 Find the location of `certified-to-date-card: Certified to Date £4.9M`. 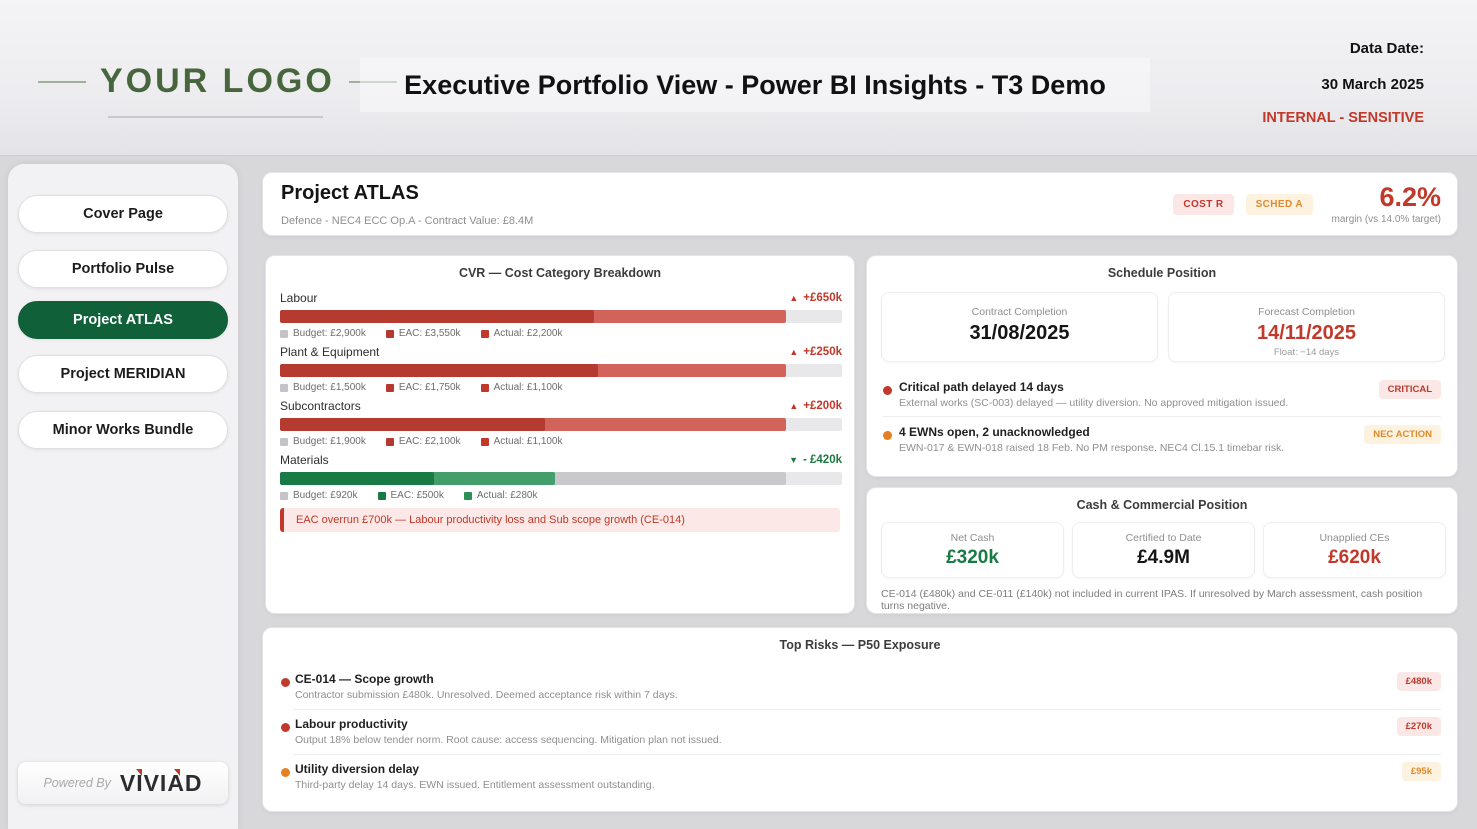

certified-to-date-card: Certified to Date £4.9M is located at coordinates (1163, 550).